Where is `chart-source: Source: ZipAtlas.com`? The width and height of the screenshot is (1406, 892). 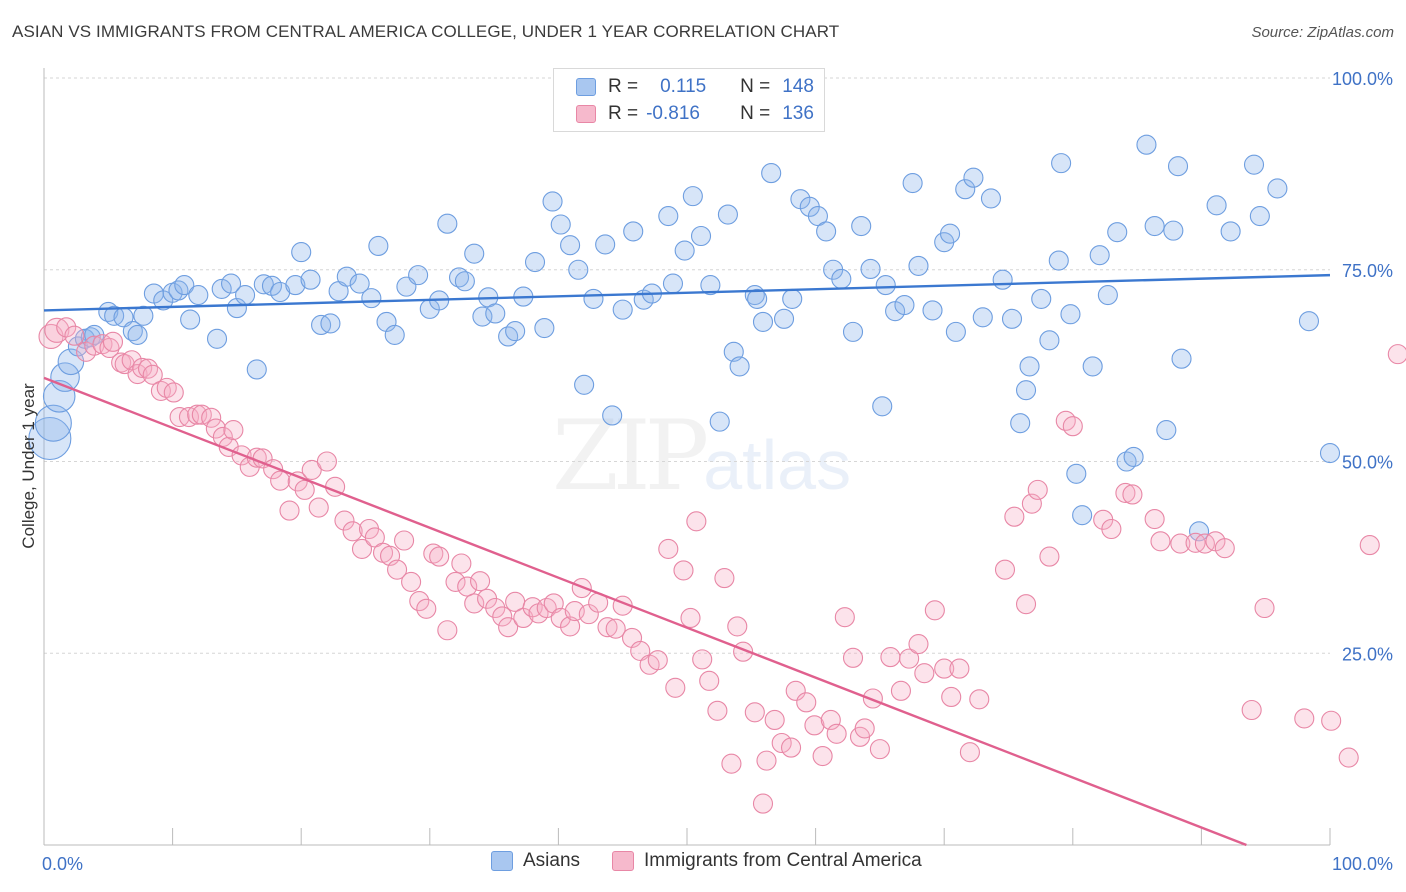 chart-source: Source: ZipAtlas.com is located at coordinates (1322, 32).